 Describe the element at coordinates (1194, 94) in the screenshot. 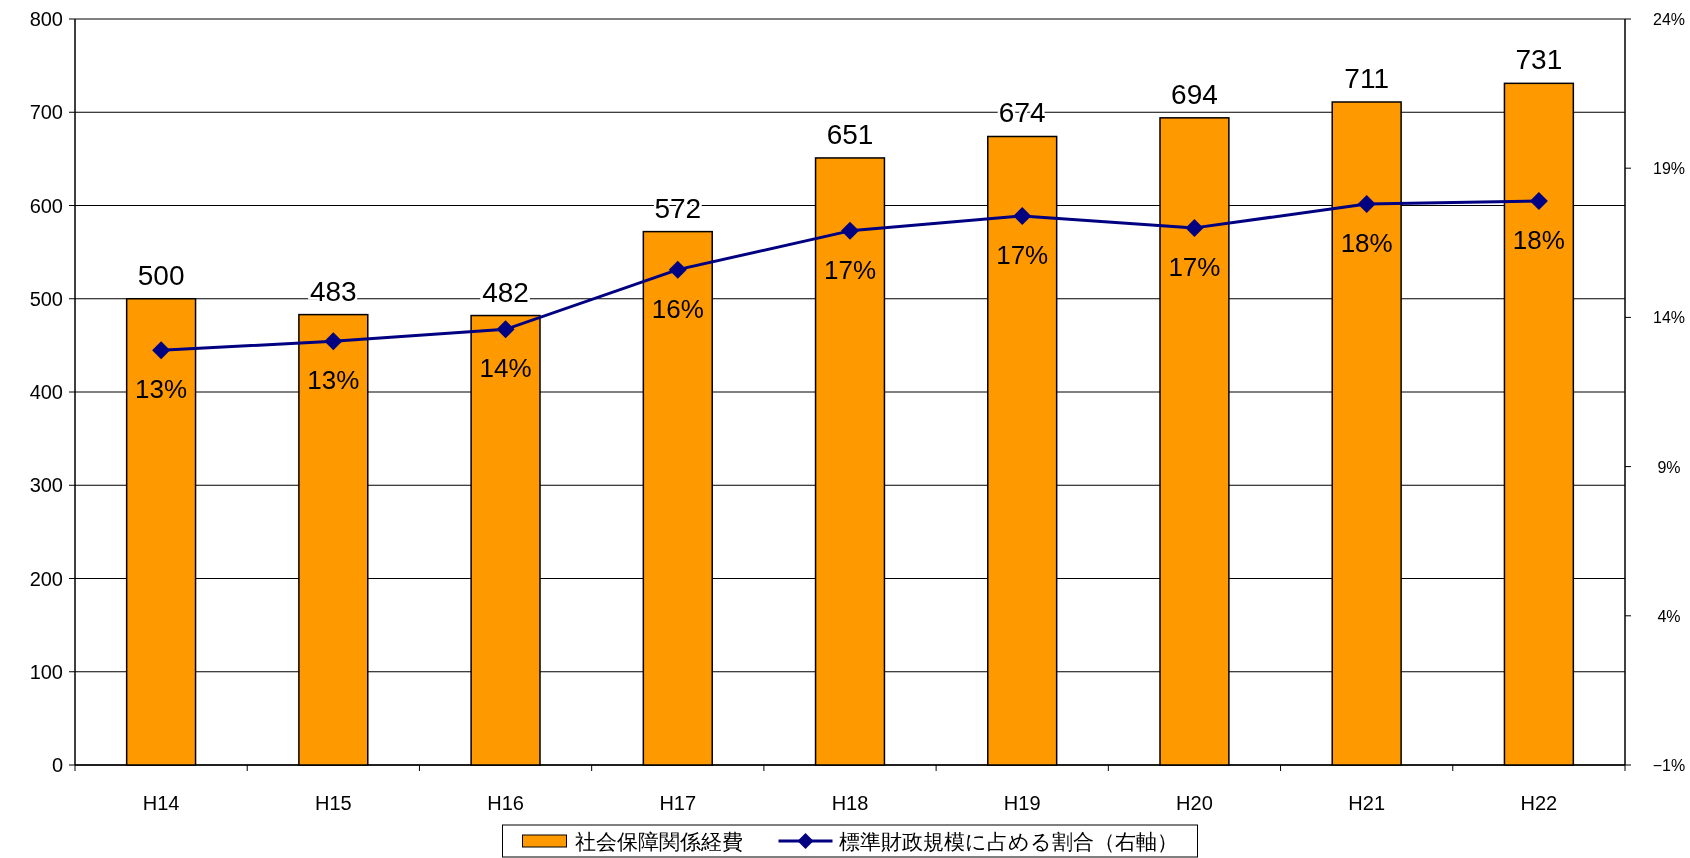

I see `data-label: 694` at that location.